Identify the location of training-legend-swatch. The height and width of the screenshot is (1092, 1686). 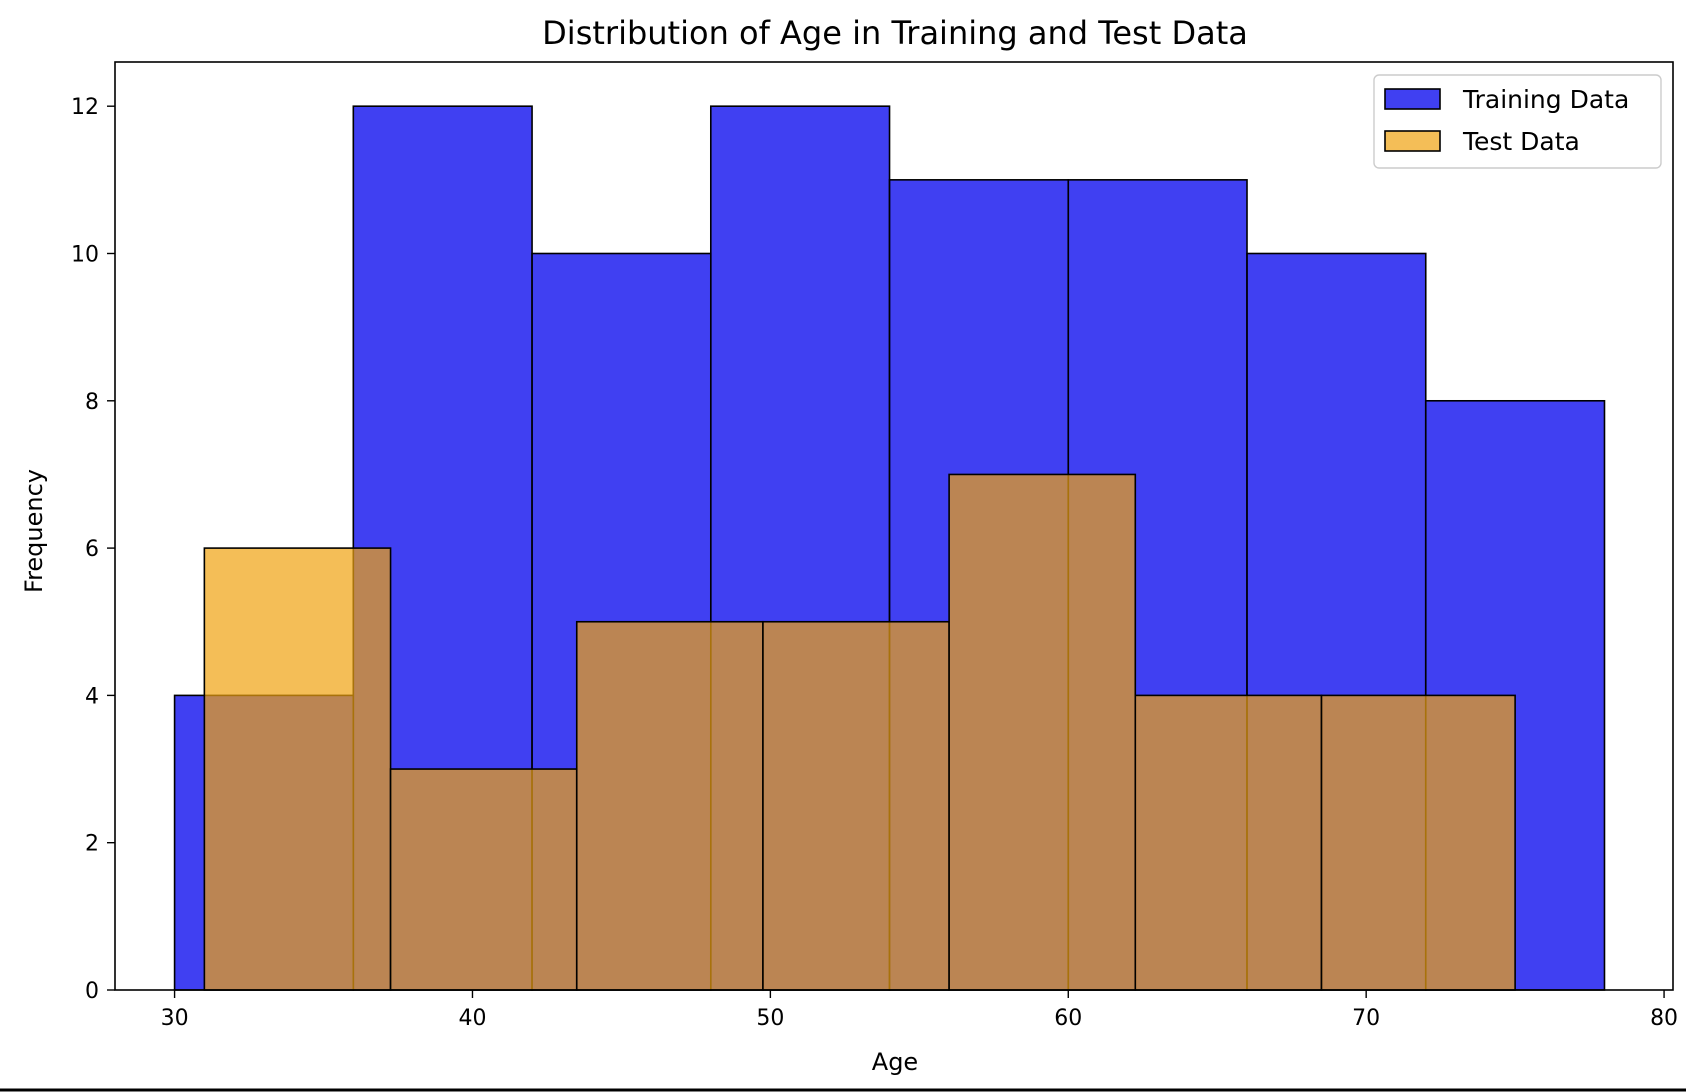
(1412, 99).